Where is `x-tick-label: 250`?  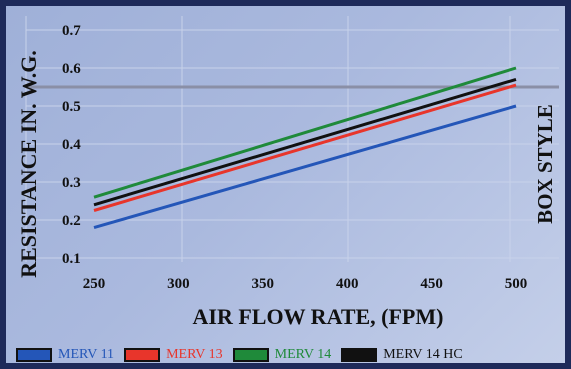 x-tick-label: 250 is located at coordinates (94, 284).